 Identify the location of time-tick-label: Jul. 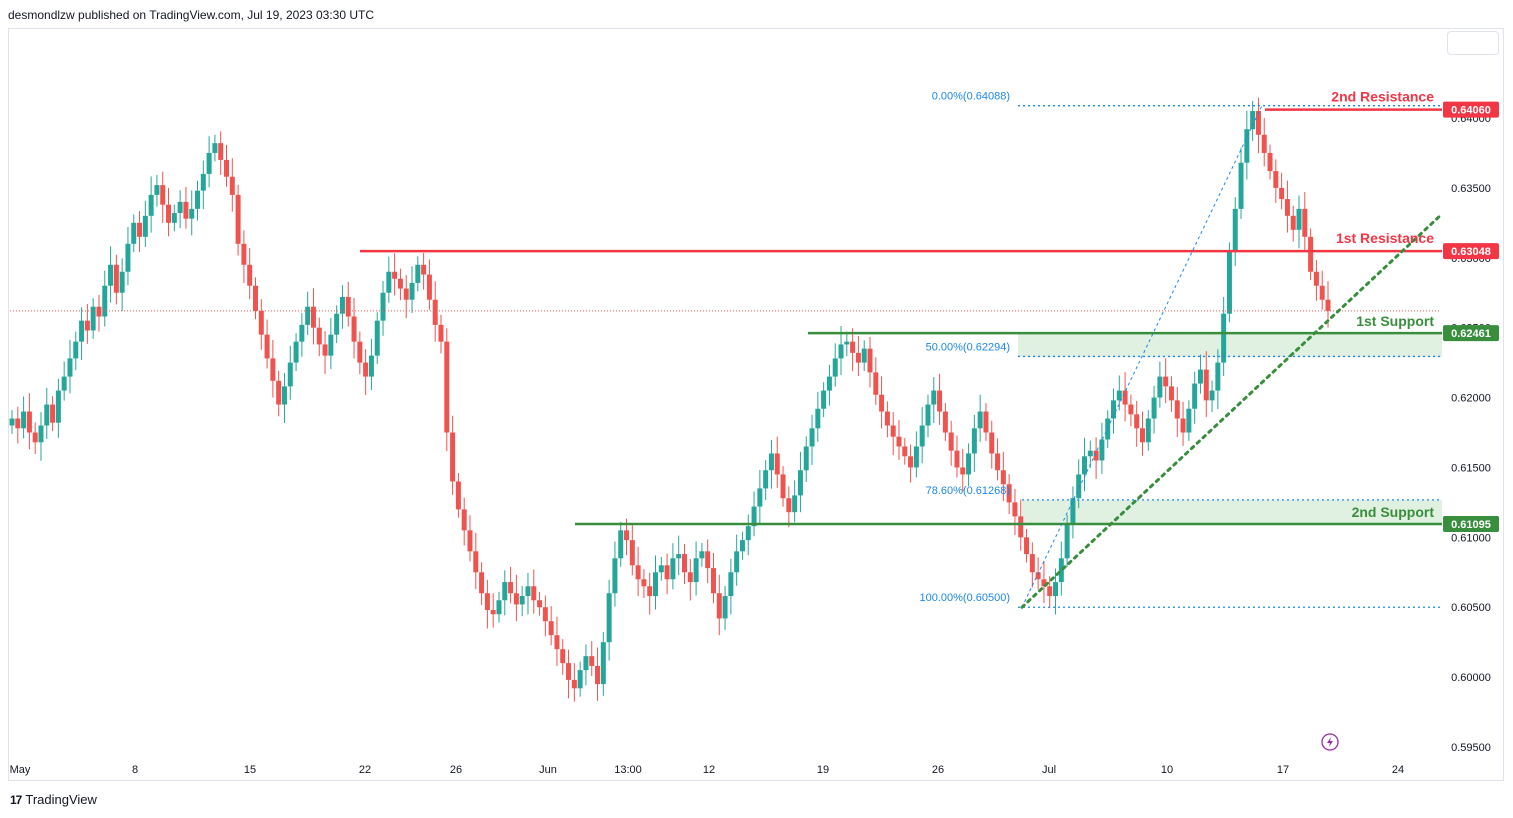
(1049, 770).